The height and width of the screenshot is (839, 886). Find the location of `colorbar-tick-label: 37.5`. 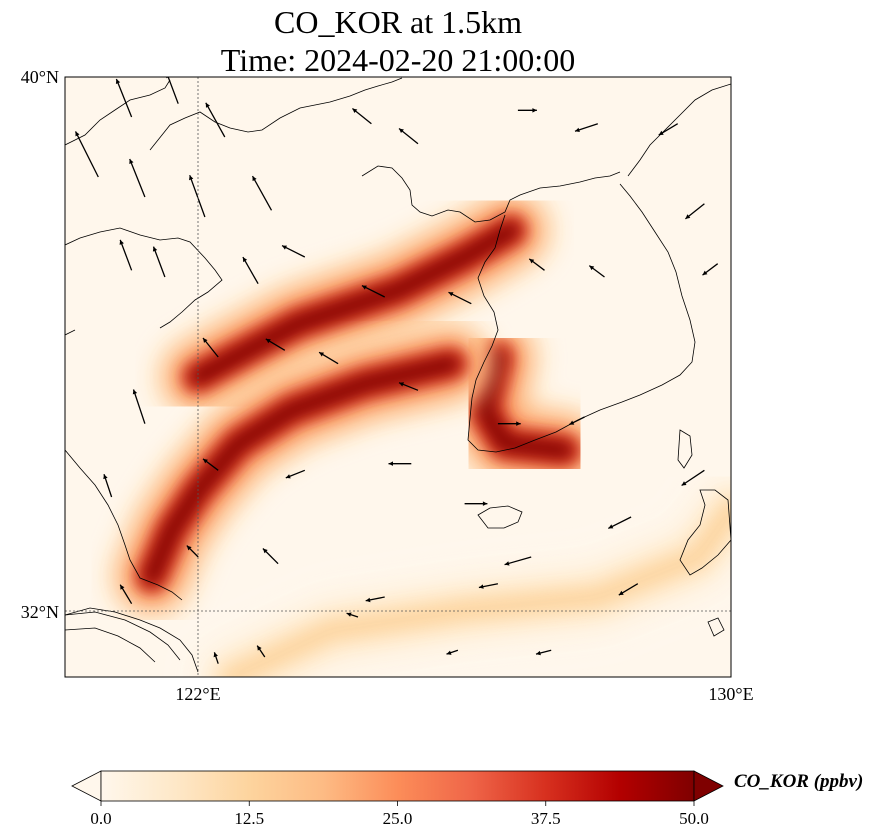

colorbar-tick-label: 37.5 is located at coordinates (546, 818).